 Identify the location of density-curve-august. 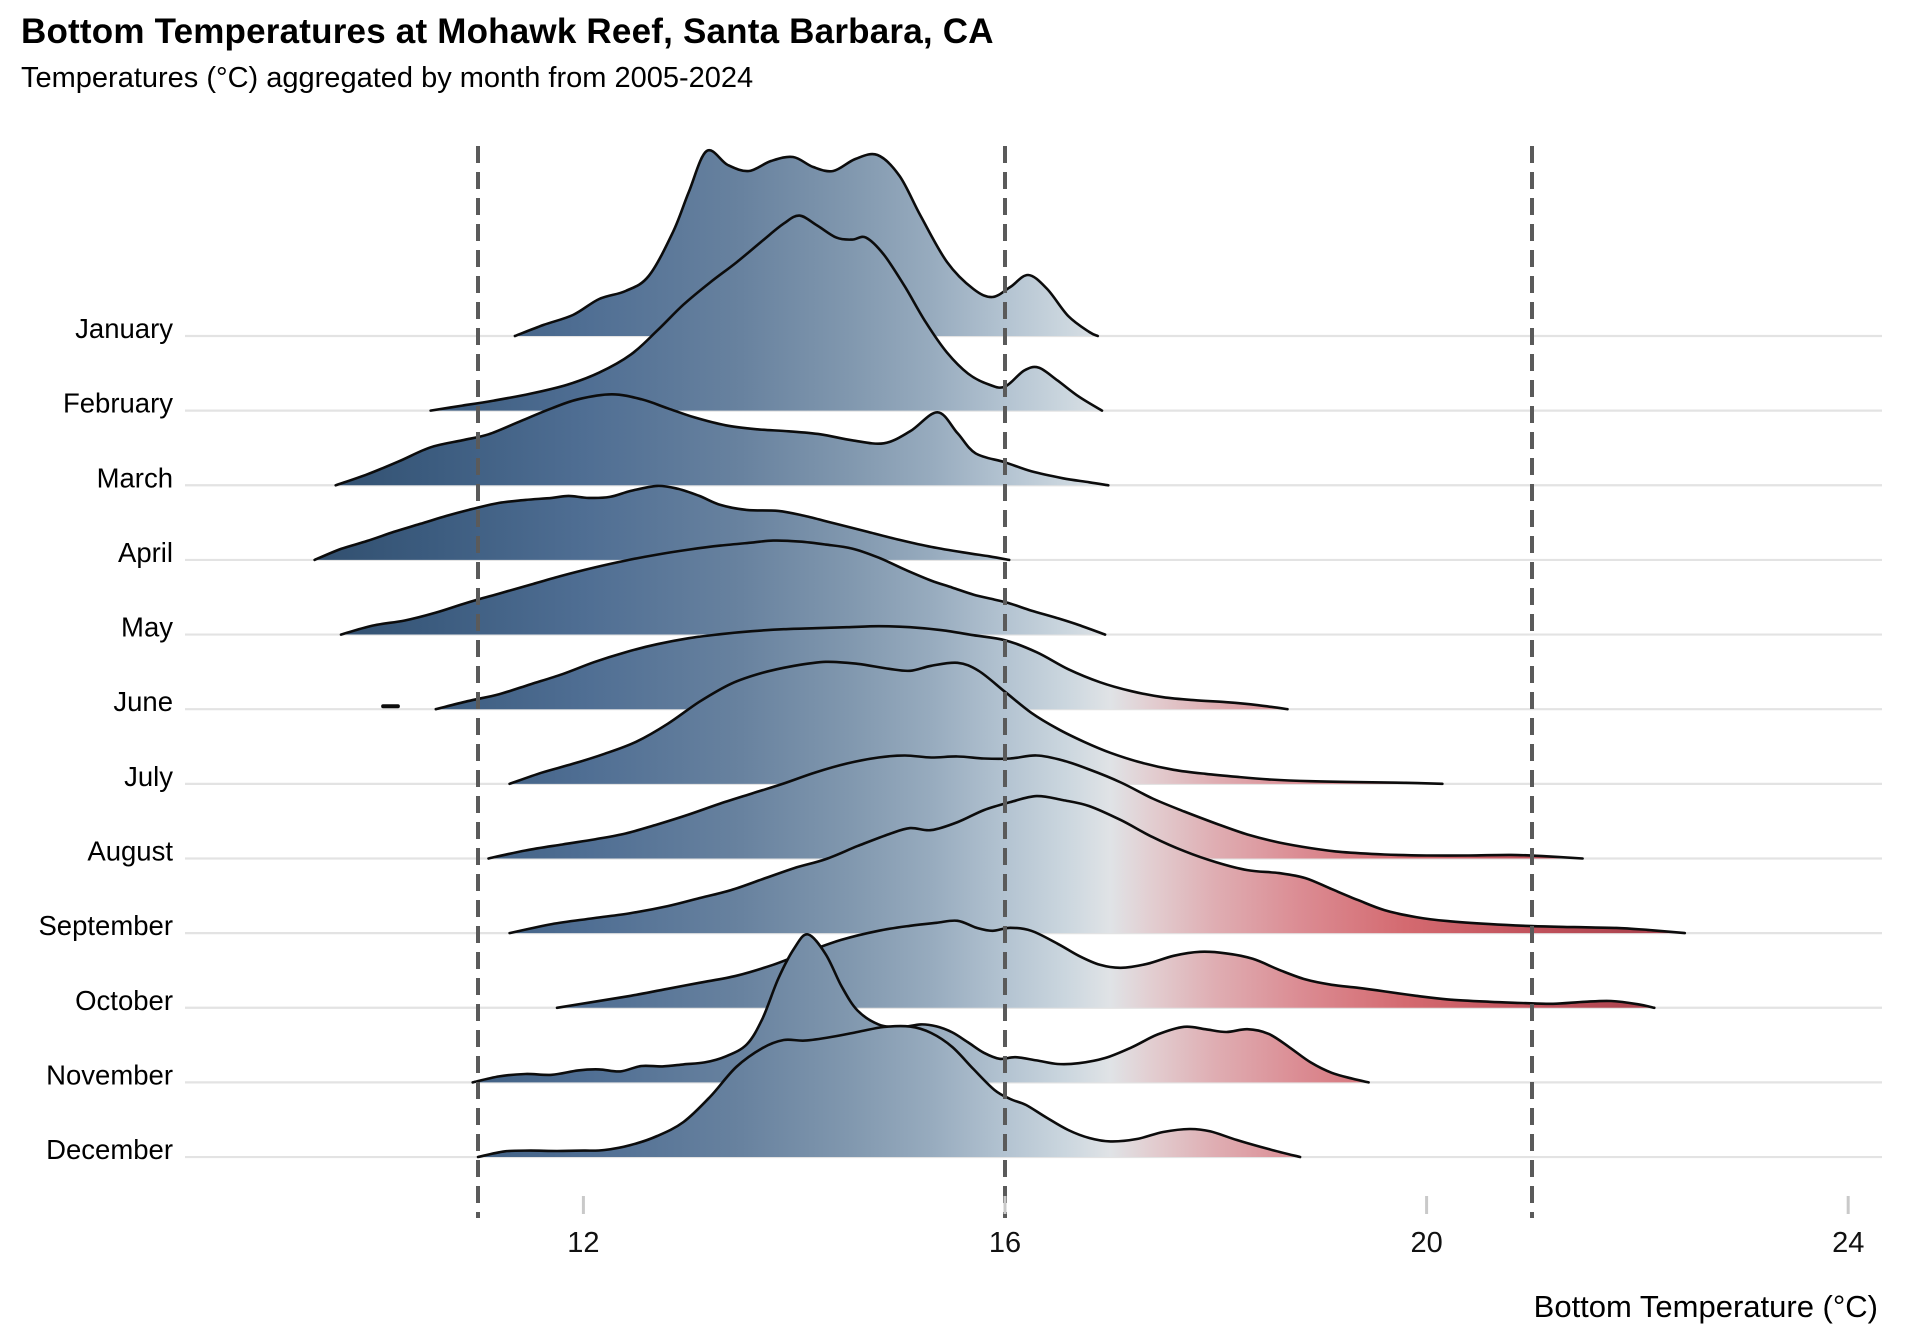
(1035, 807).